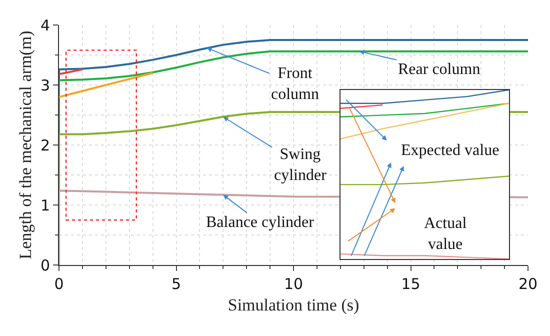 The height and width of the screenshot is (336, 550). What do you see at coordinates (260, 222) in the screenshot?
I see `annotation: Balance cylinder` at bounding box center [260, 222].